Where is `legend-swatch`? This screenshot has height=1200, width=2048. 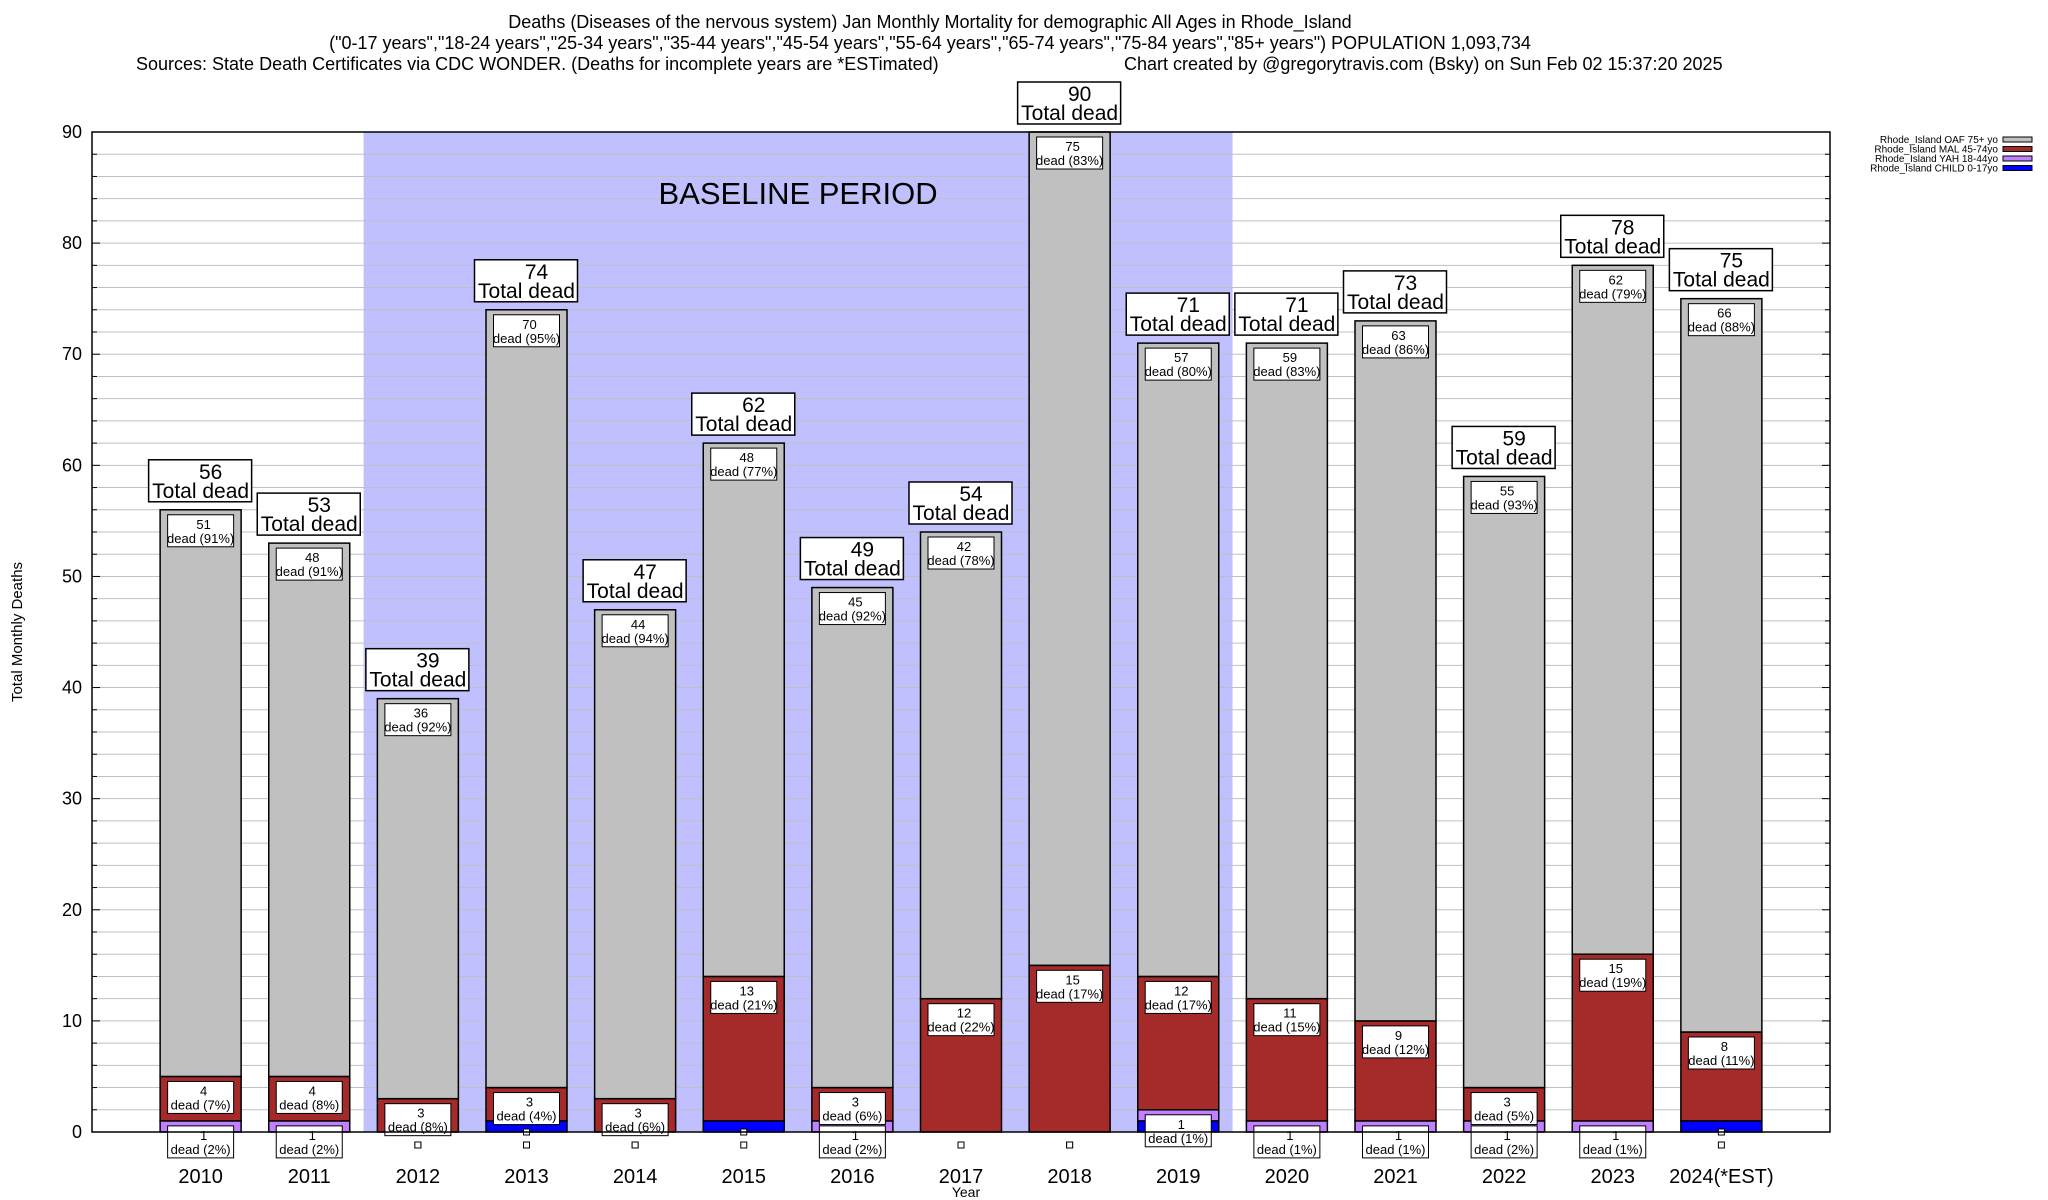
legend-swatch is located at coordinates (2017, 149).